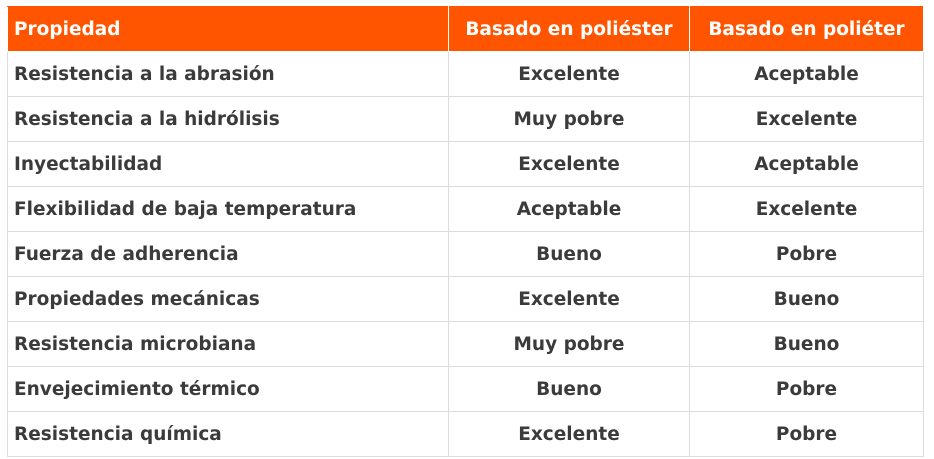 Image resolution: width=934 pixels, height=459 pixels. I want to click on header-polyether: Basado en poliéter, so click(806, 29).